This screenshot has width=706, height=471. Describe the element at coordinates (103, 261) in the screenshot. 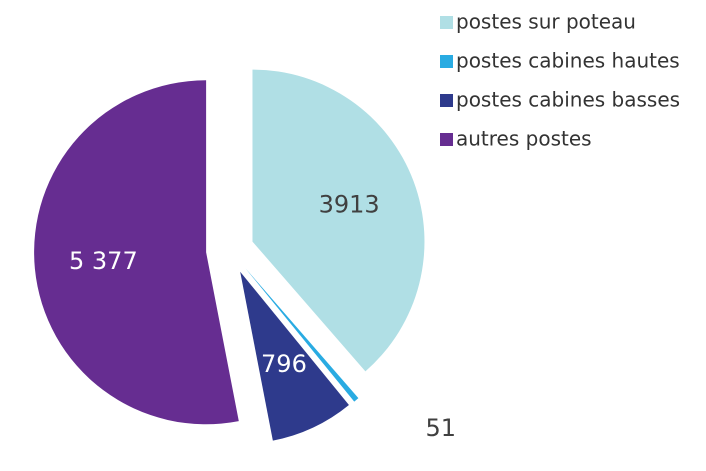

I see `value-label: 5 377` at that location.